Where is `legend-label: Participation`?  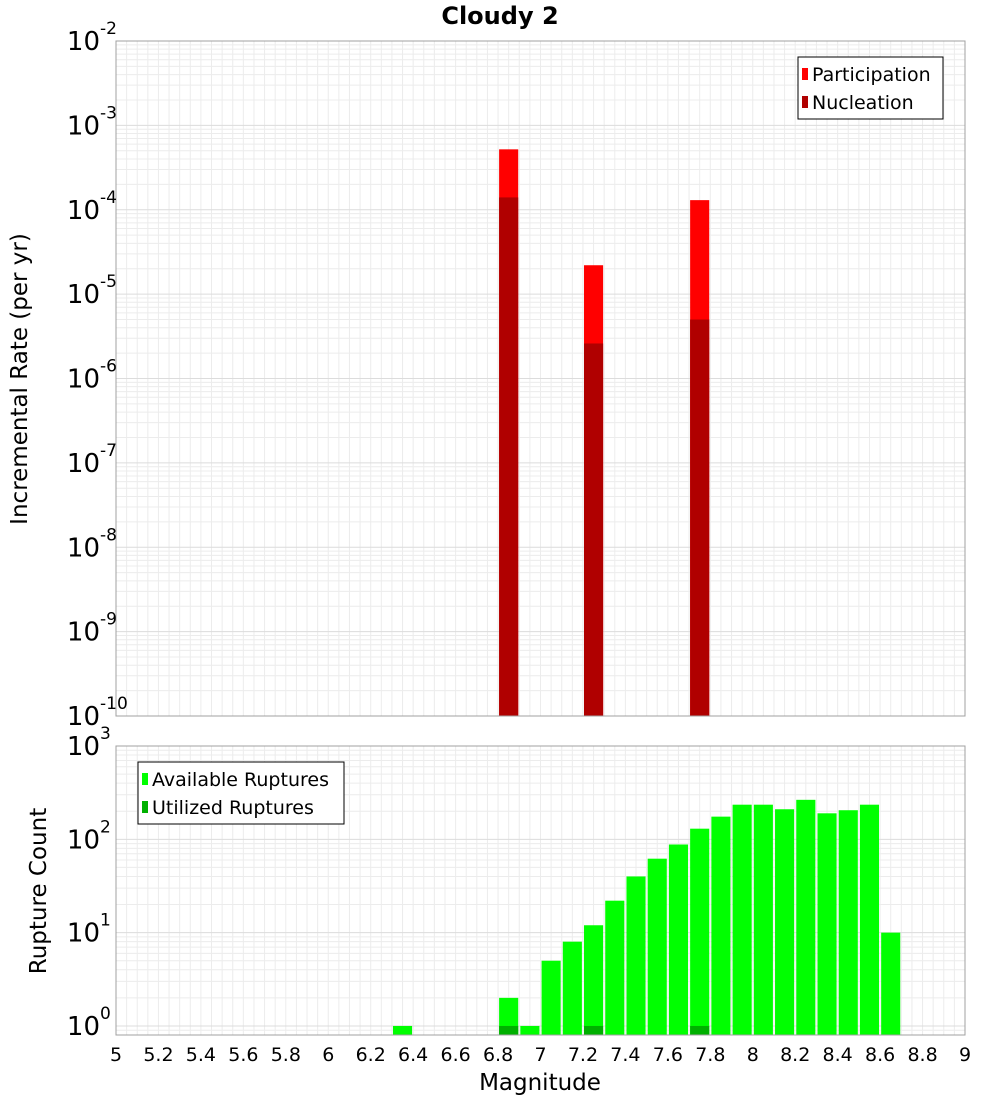
legend-label: Participation is located at coordinates (871, 75).